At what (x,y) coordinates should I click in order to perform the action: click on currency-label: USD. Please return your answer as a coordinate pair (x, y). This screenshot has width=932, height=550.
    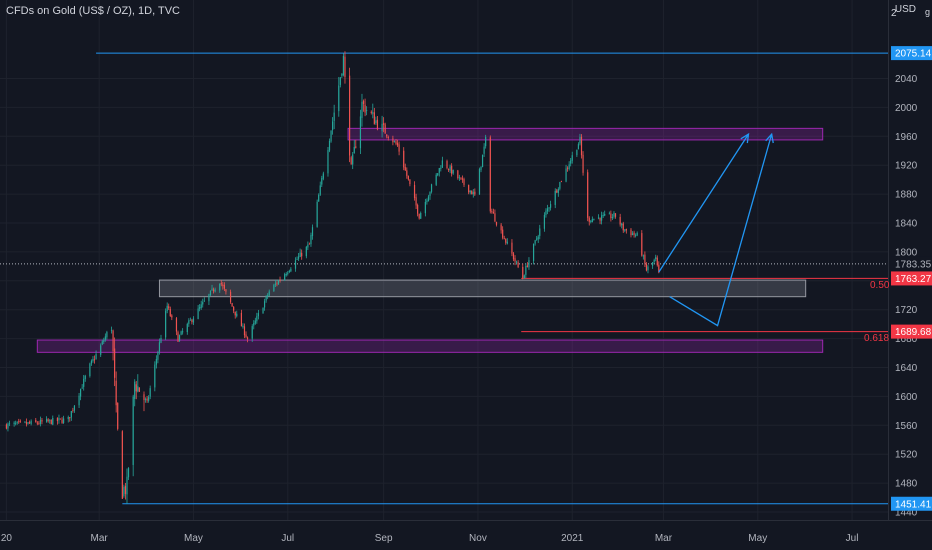
    Looking at the image, I should click on (905, 9).